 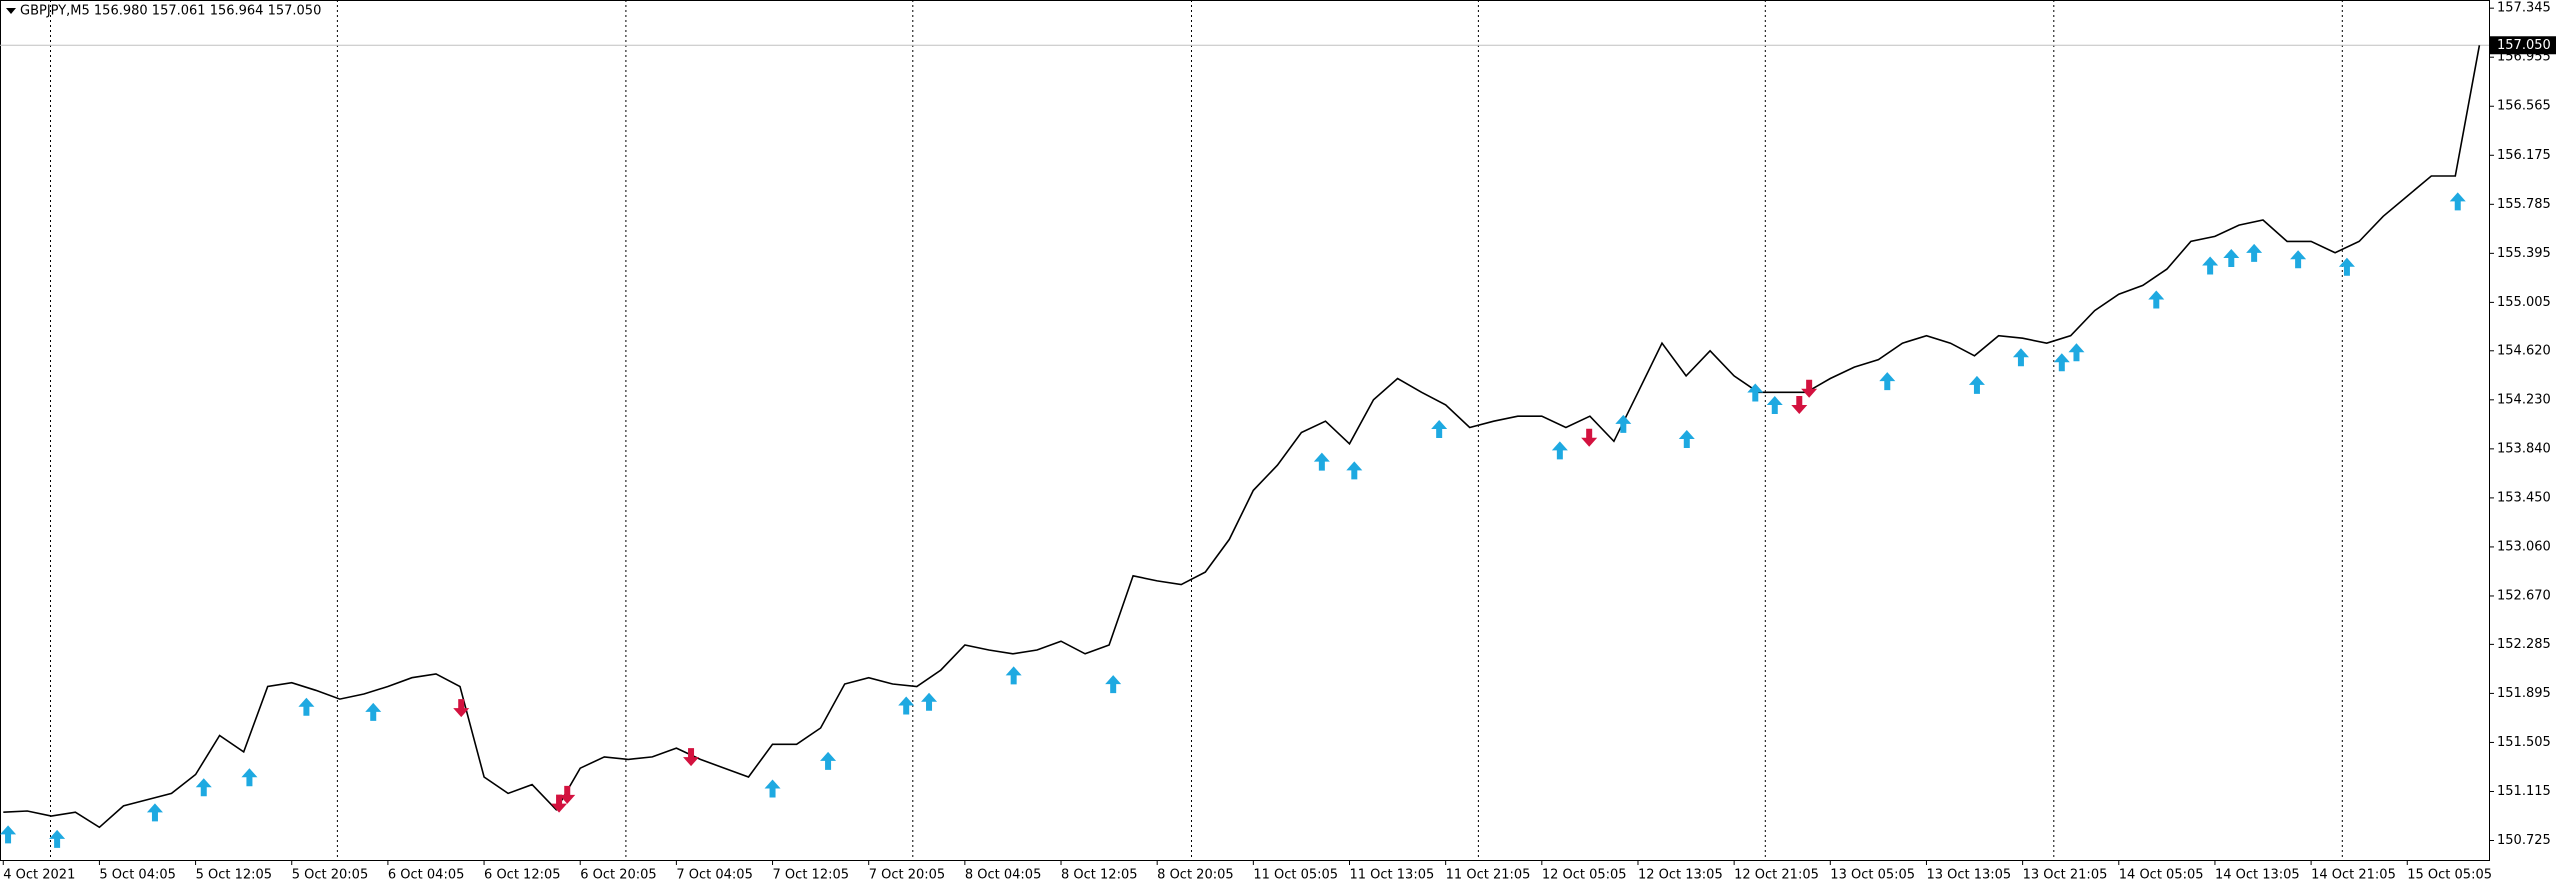 I want to click on y-tick-label: 153.840, so click(x=2524, y=448).